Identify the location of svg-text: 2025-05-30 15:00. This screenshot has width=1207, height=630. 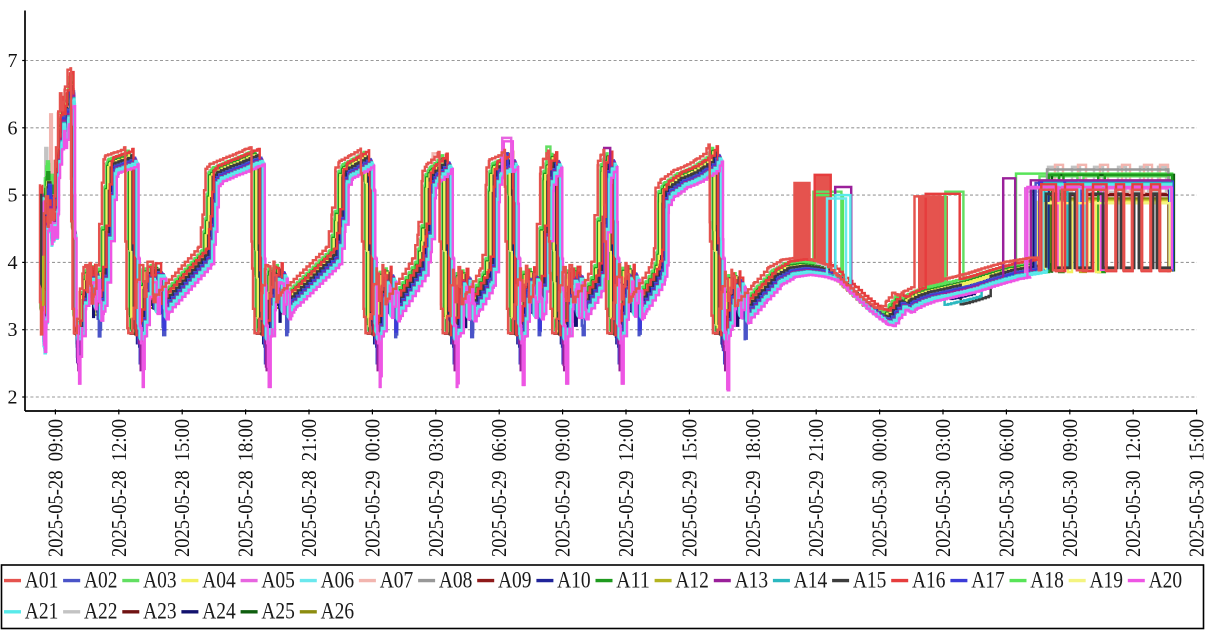
(1196, 488).